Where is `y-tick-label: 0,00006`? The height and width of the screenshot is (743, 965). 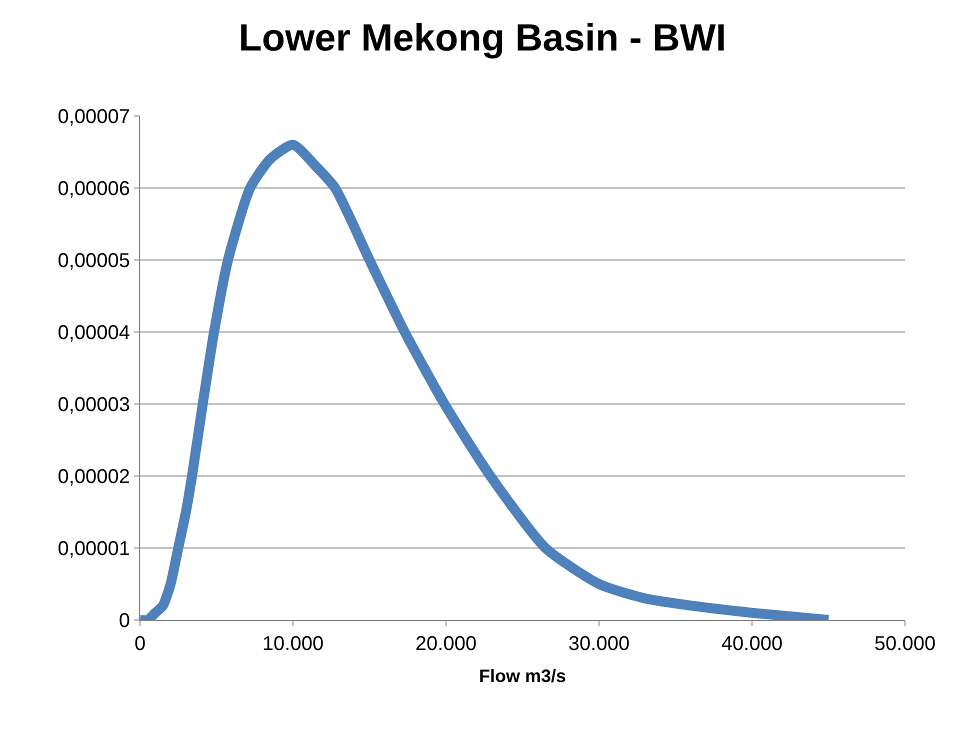 y-tick-label: 0,00006 is located at coordinates (94, 189).